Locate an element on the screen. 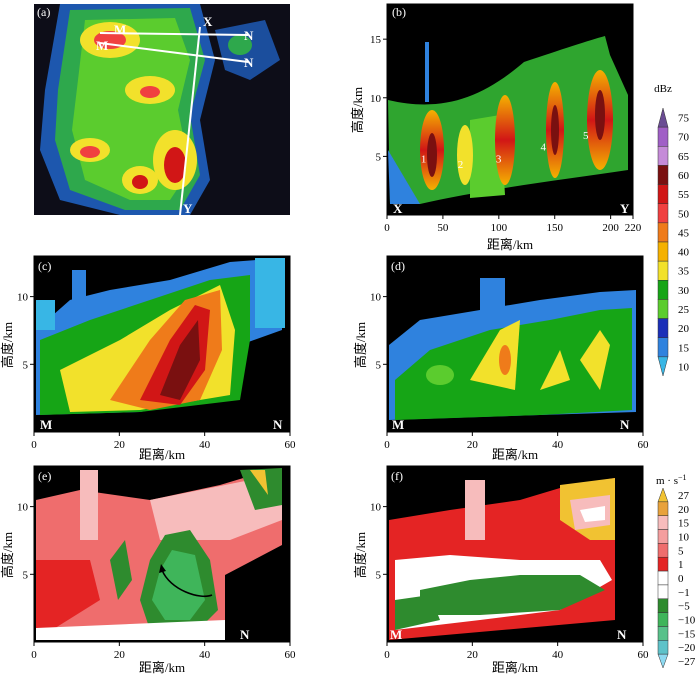 The image size is (700, 678). e-end-n: N is located at coordinates (245, 634).